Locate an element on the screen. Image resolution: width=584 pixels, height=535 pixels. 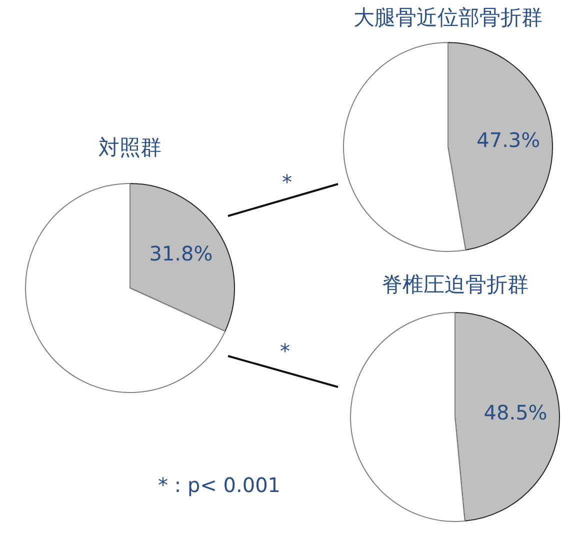
text: * : p< 0.001 is located at coordinates (219, 485).